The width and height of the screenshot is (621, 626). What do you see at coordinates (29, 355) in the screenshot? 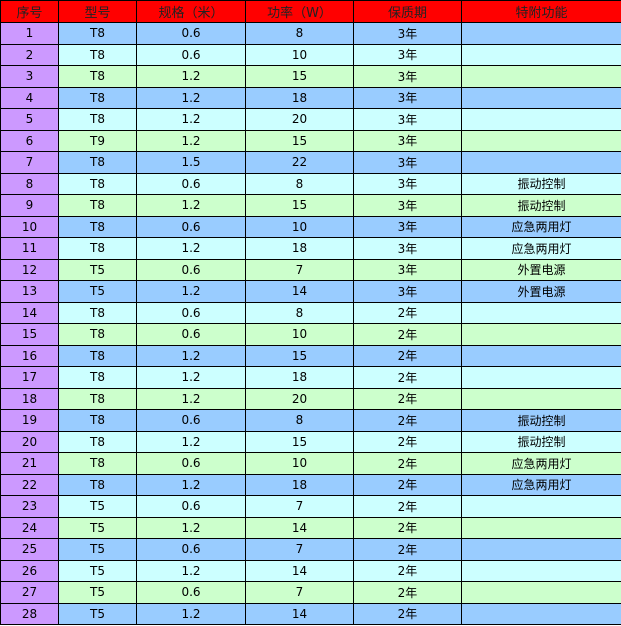
I see `cell-index: 16` at bounding box center [29, 355].